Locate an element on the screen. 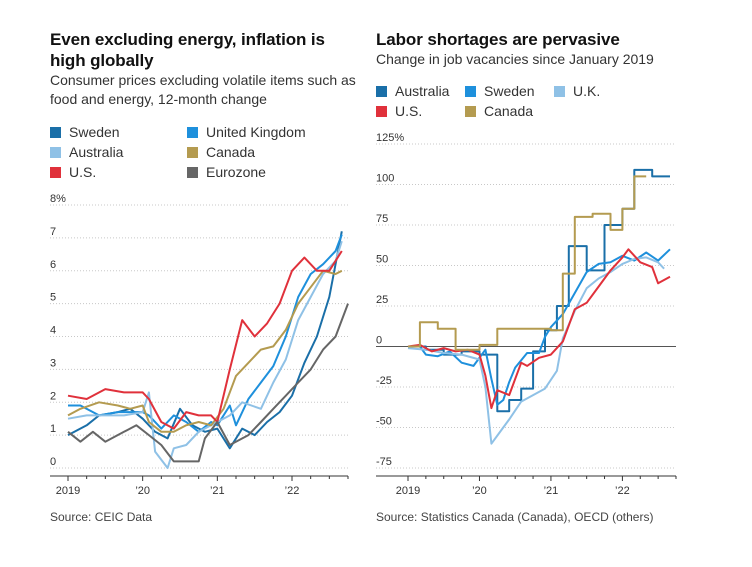 This screenshot has height=567, width=752. left-x-tick-label: ’20 is located at coordinates (142, 491).